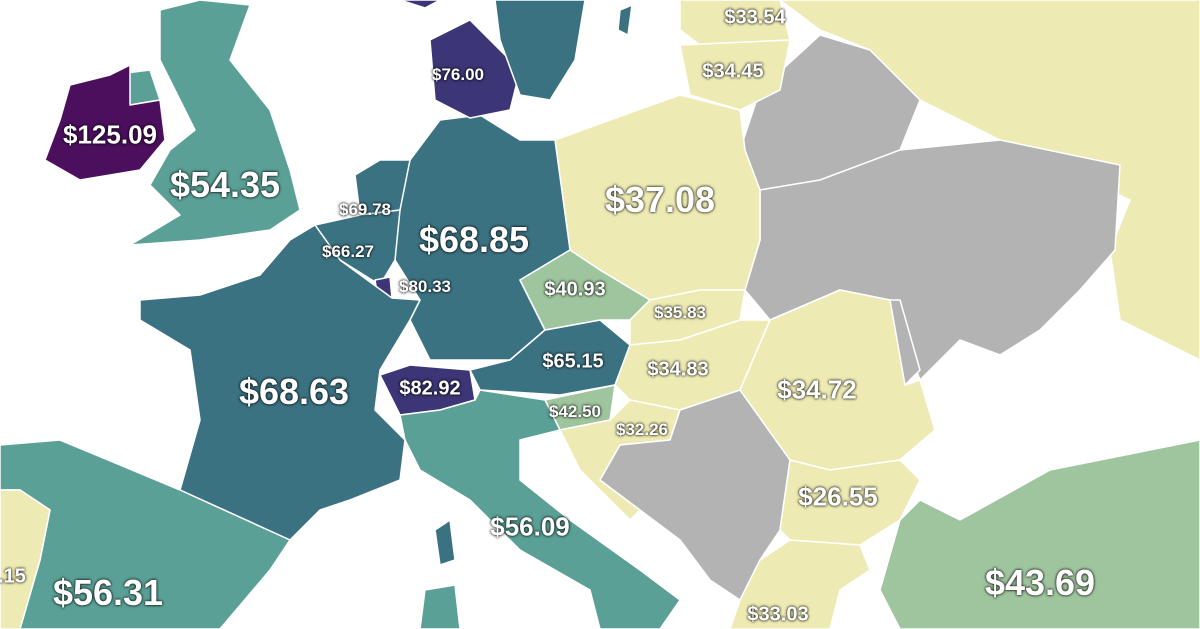 This screenshot has height=629, width=1200. What do you see at coordinates (755, 17) in the screenshot?
I see `price-label-latvia: $33.54` at bounding box center [755, 17].